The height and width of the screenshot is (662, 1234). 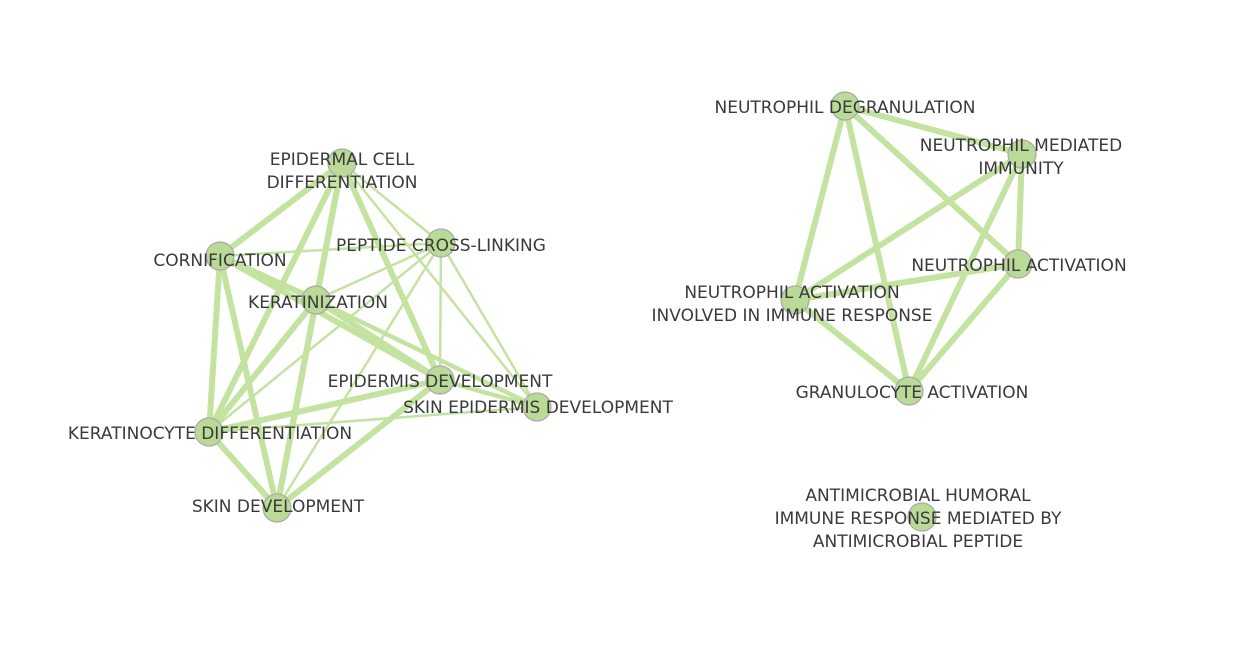 I want to click on node-label-line: KERATINOCYTE DIFFERENTIATION, so click(x=210, y=434).